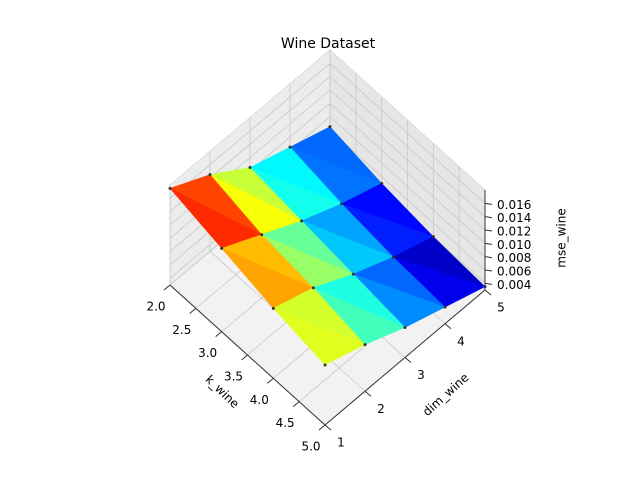 The height and width of the screenshot is (480, 640). Describe the element at coordinates (259, 400) in the screenshot. I see `x-tick-label: 4.0` at that location.